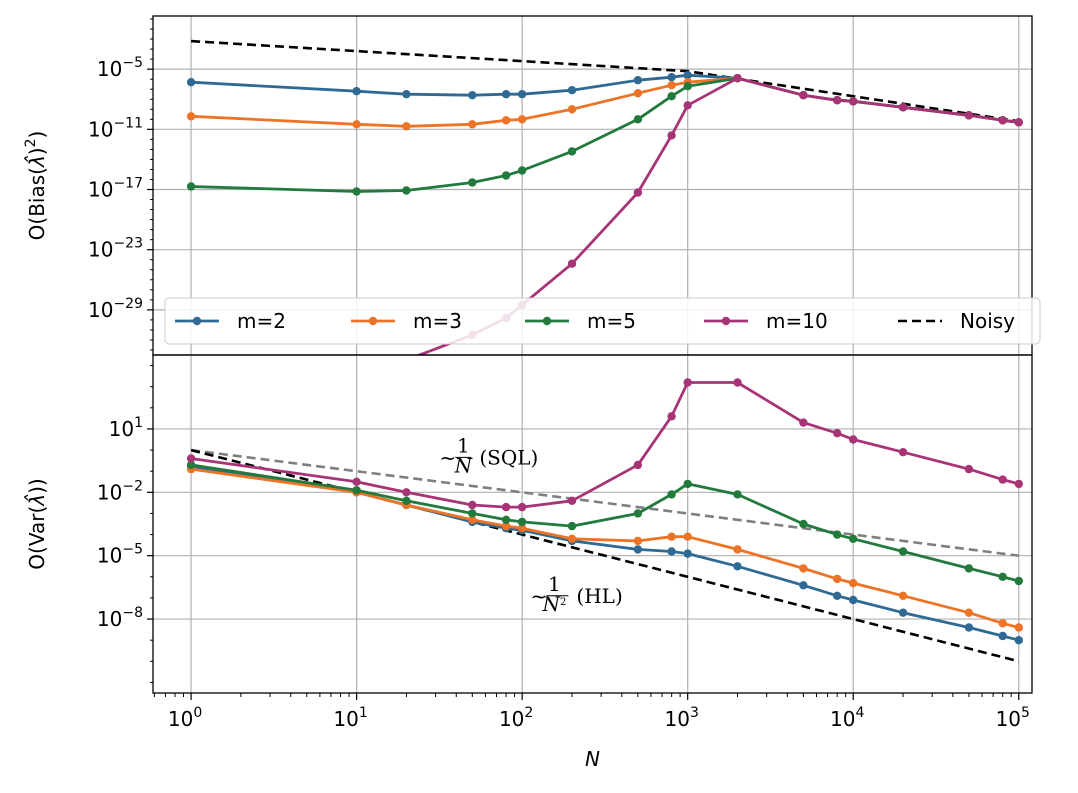  I want to click on noisy-reference-line, so click(605, 81).